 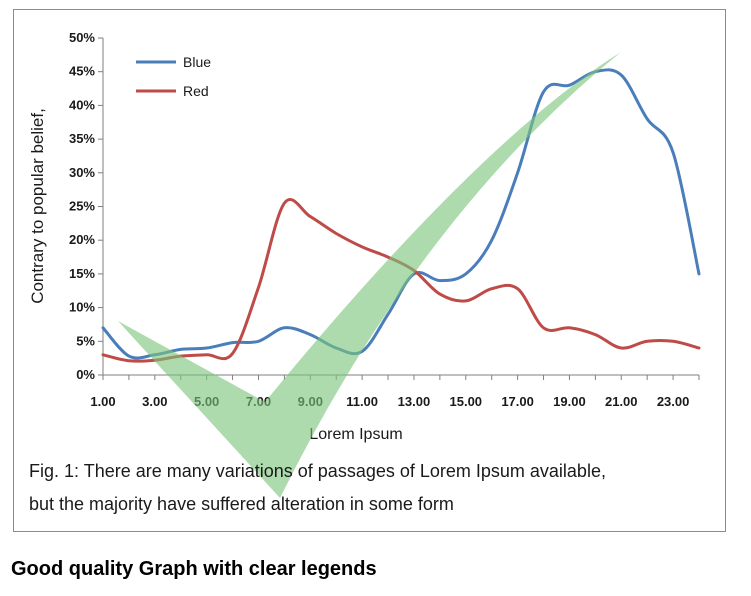 What do you see at coordinates (102, 401) in the screenshot?
I see `x-tick-label: 1.00` at bounding box center [102, 401].